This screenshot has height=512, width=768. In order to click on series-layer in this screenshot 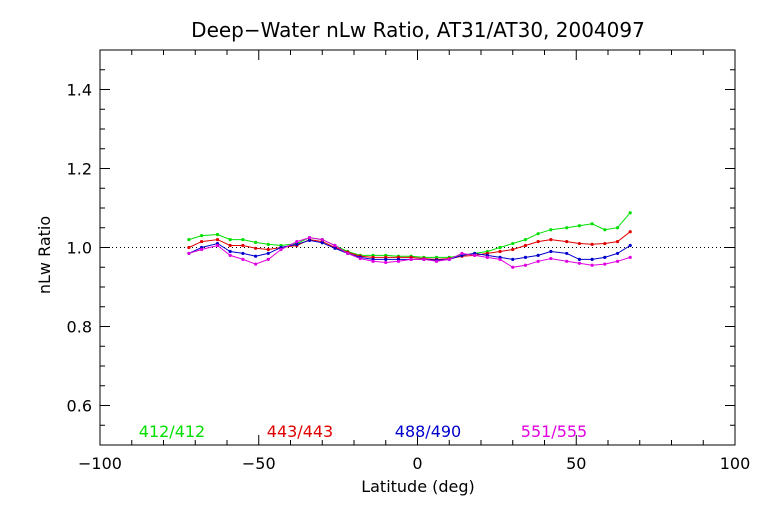, I will do `click(409, 240)`.